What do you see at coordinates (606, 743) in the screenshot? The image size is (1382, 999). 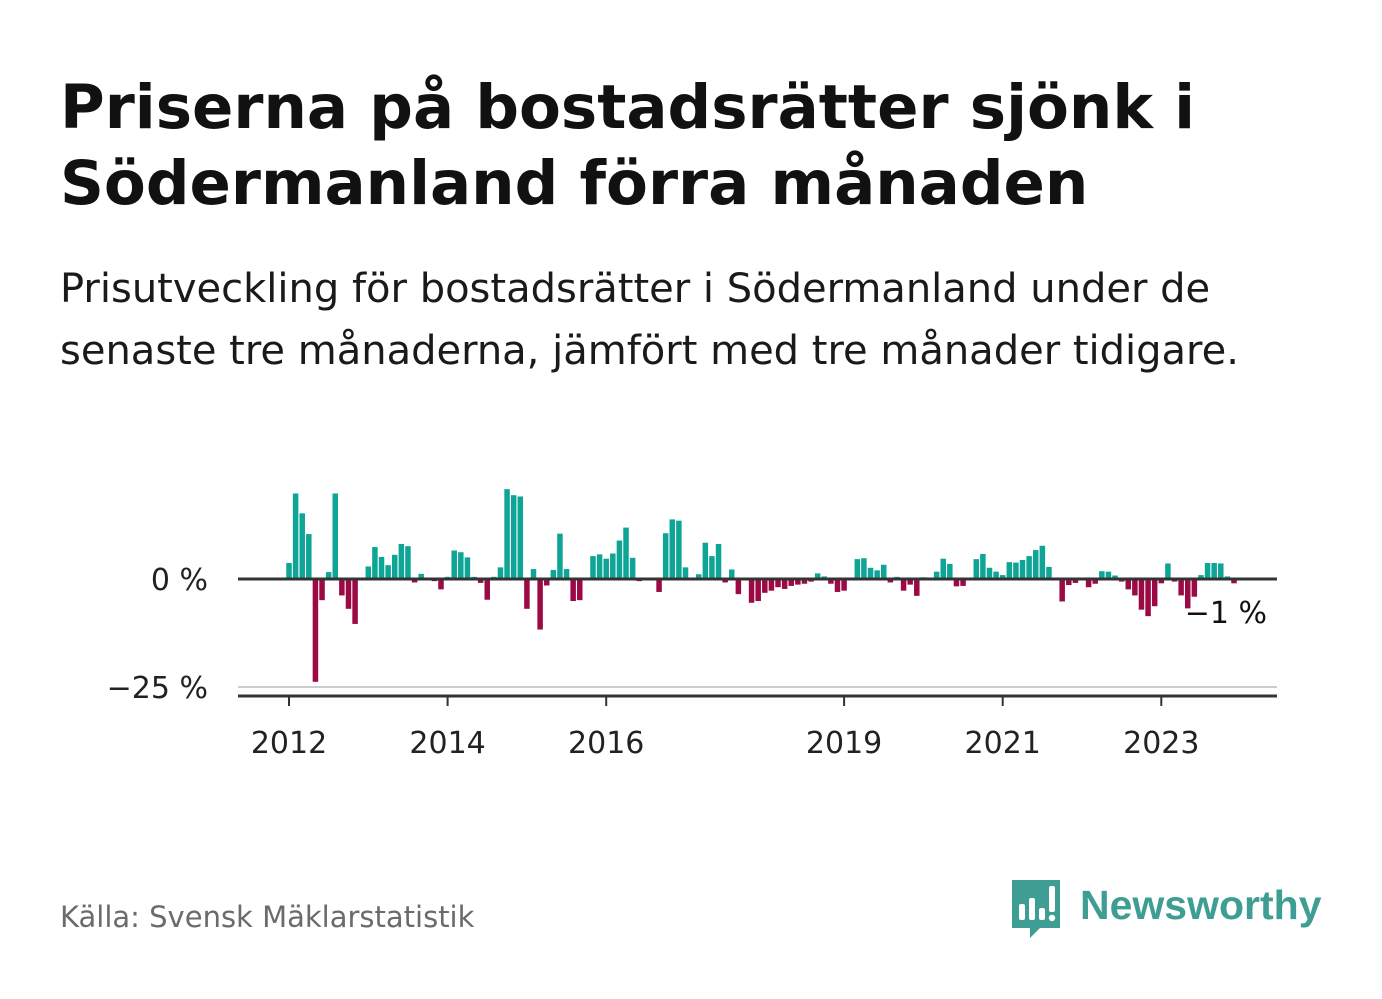 I see `x-tick-label: 2016` at bounding box center [606, 743].